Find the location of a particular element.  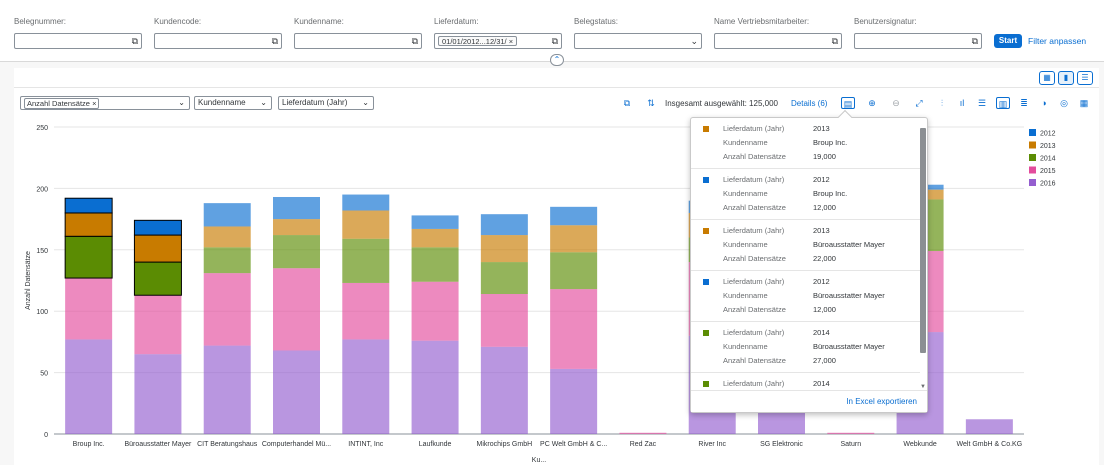

filter-anpassen-button: Filter anpassen is located at coordinates (1057, 41).